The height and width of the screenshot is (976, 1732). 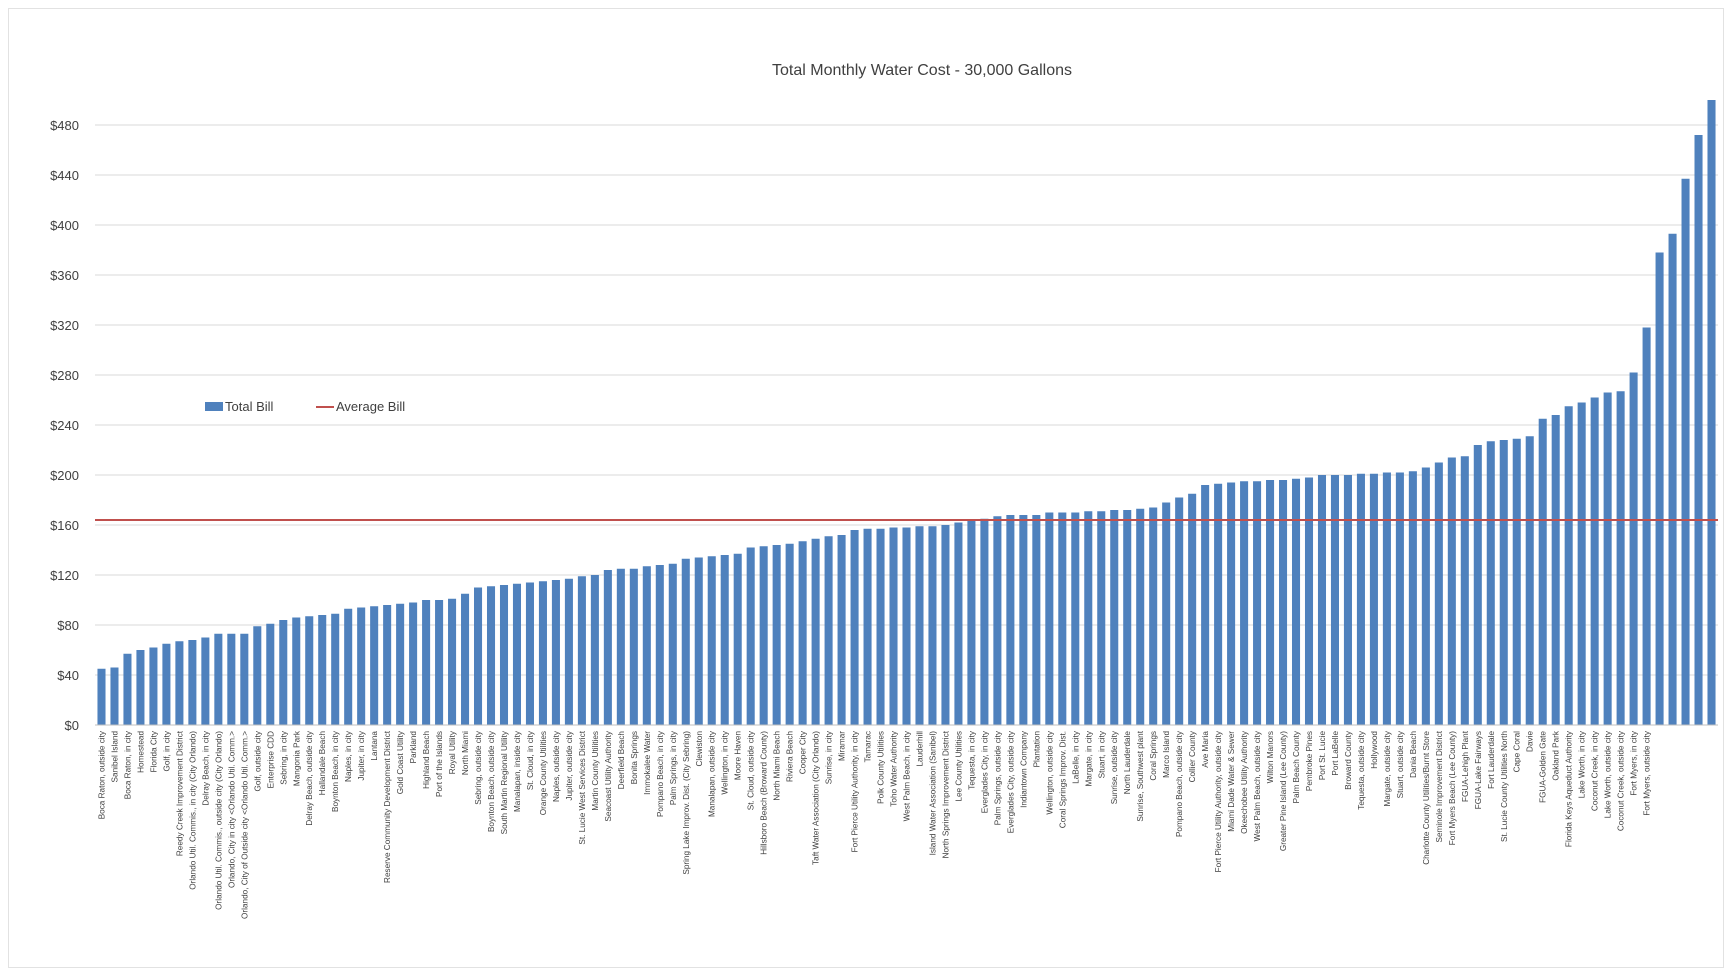 What do you see at coordinates (582, 787) in the screenshot?
I see `x-tick-label: St. Lucie West Services District` at bounding box center [582, 787].